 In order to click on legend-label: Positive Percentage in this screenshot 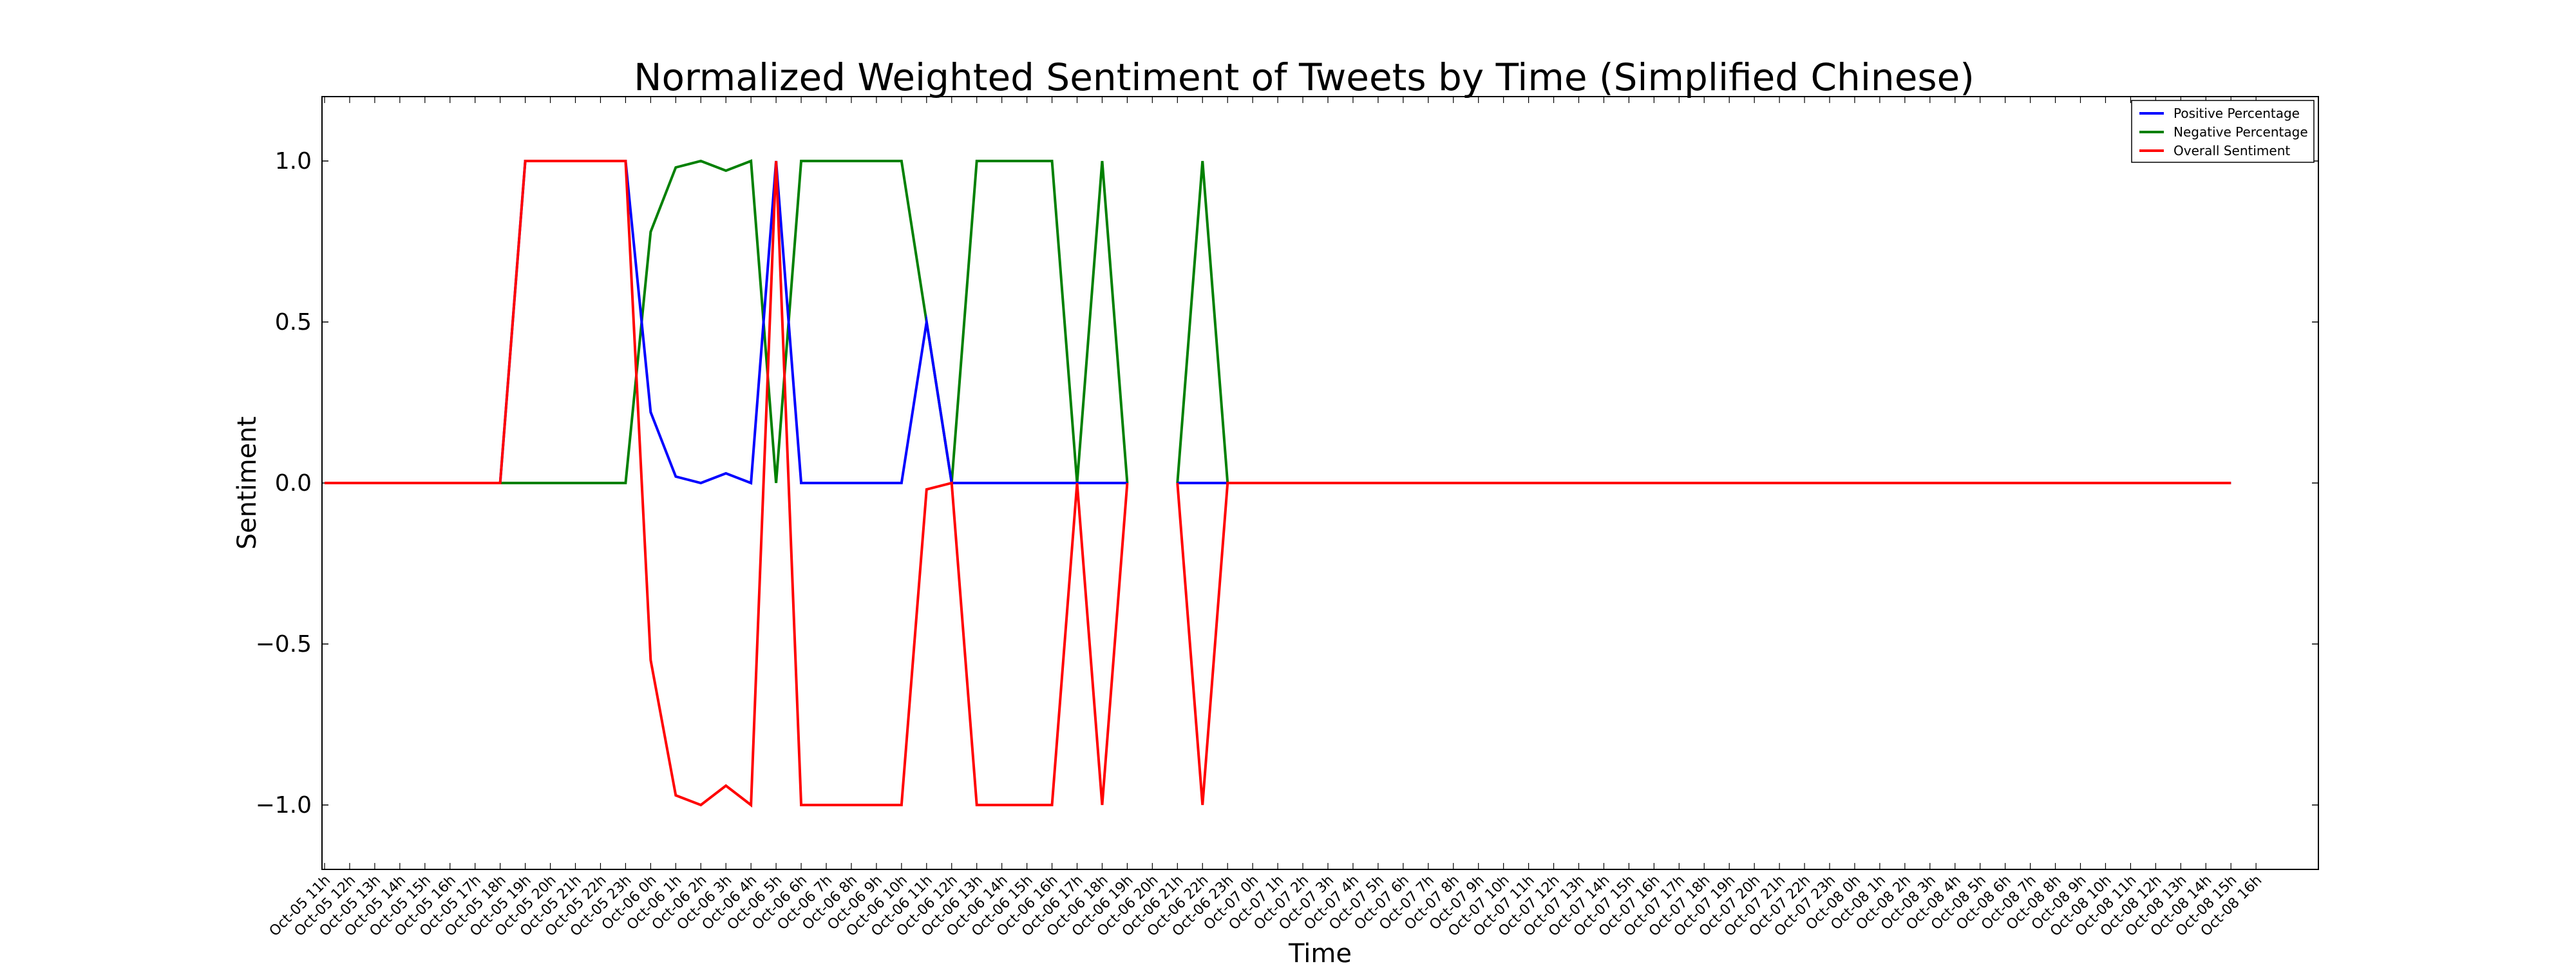, I will do `click(2237, 113)`.